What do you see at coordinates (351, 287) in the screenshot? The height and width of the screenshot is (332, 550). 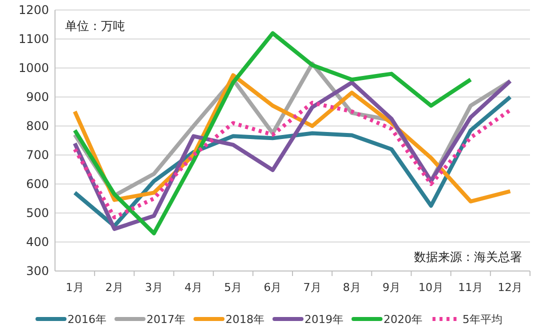 I see `x-tick-label: 8月` at bounding box center [351, 287].